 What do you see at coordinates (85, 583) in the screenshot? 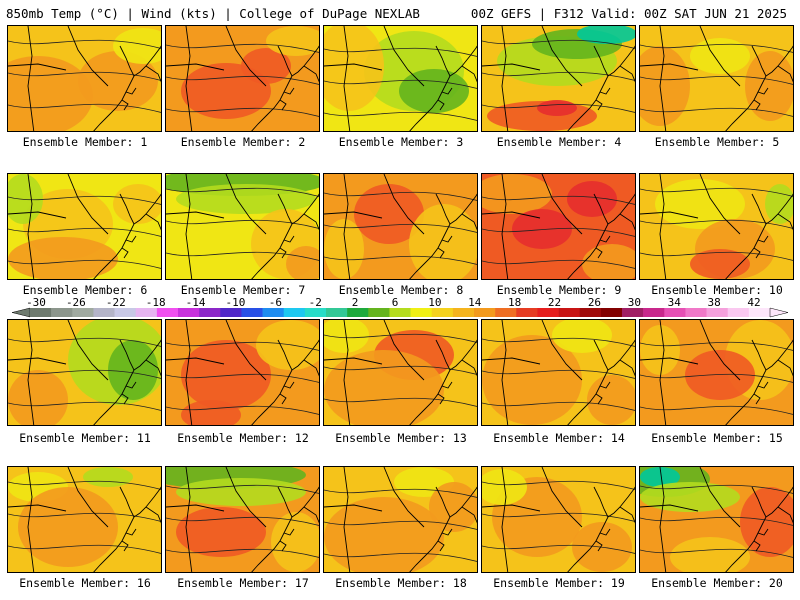
I see `member-label: Ensemble Member: 16` at bounding box center [85, 583].